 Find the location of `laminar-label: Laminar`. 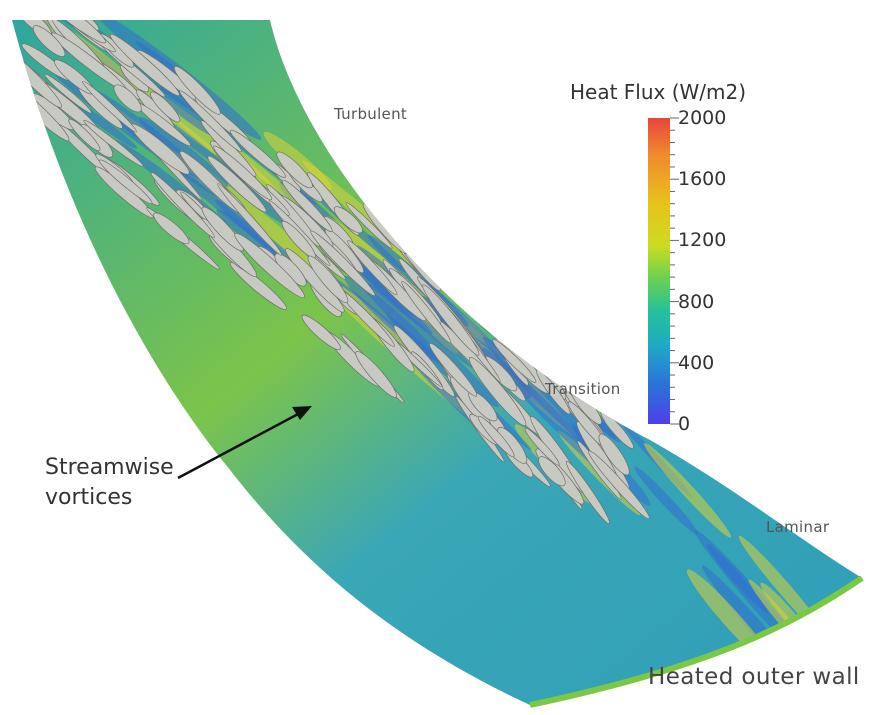

laminar-label: Laminar is located at coordinates (798, 527).